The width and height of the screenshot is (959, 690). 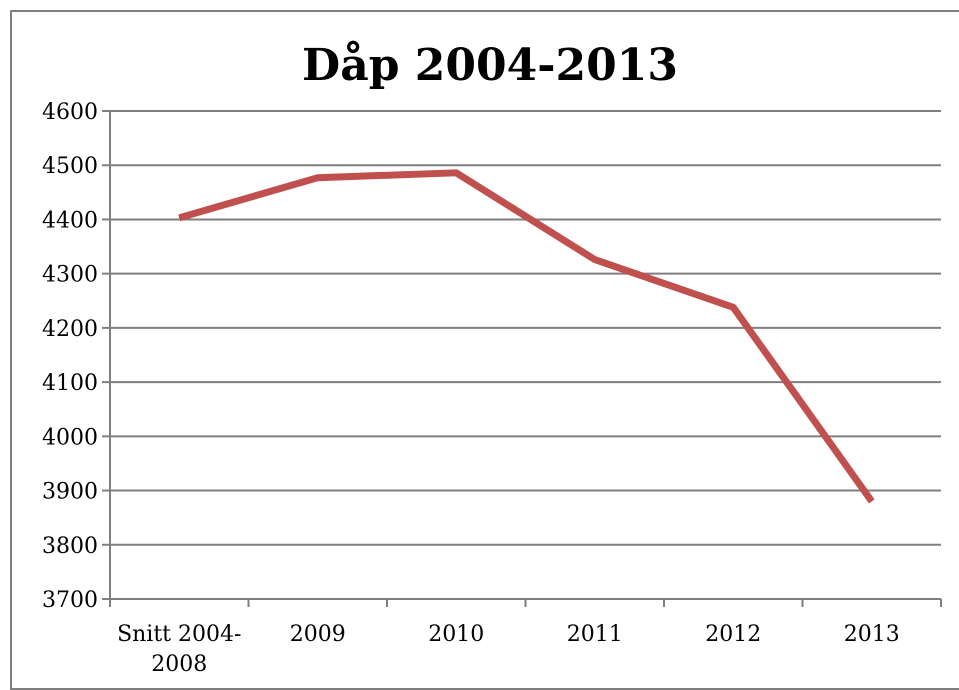 I want to click on y-tick-label: 3800, so click(x=70, y=546).